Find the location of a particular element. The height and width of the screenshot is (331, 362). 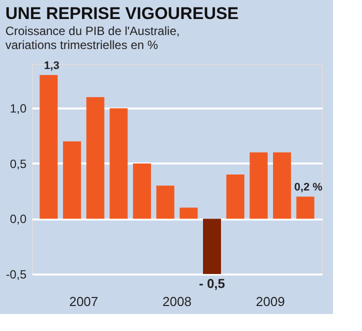

data-label: - 0,5 is located at coordinates (212, 283).